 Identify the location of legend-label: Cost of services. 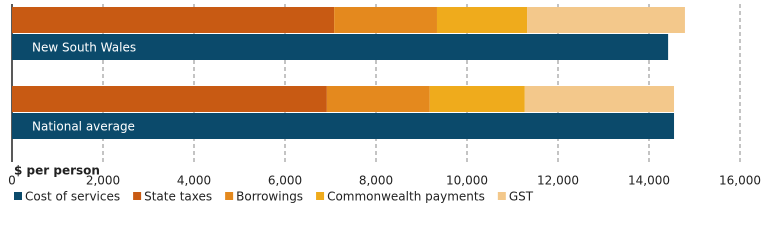
(72, 197).